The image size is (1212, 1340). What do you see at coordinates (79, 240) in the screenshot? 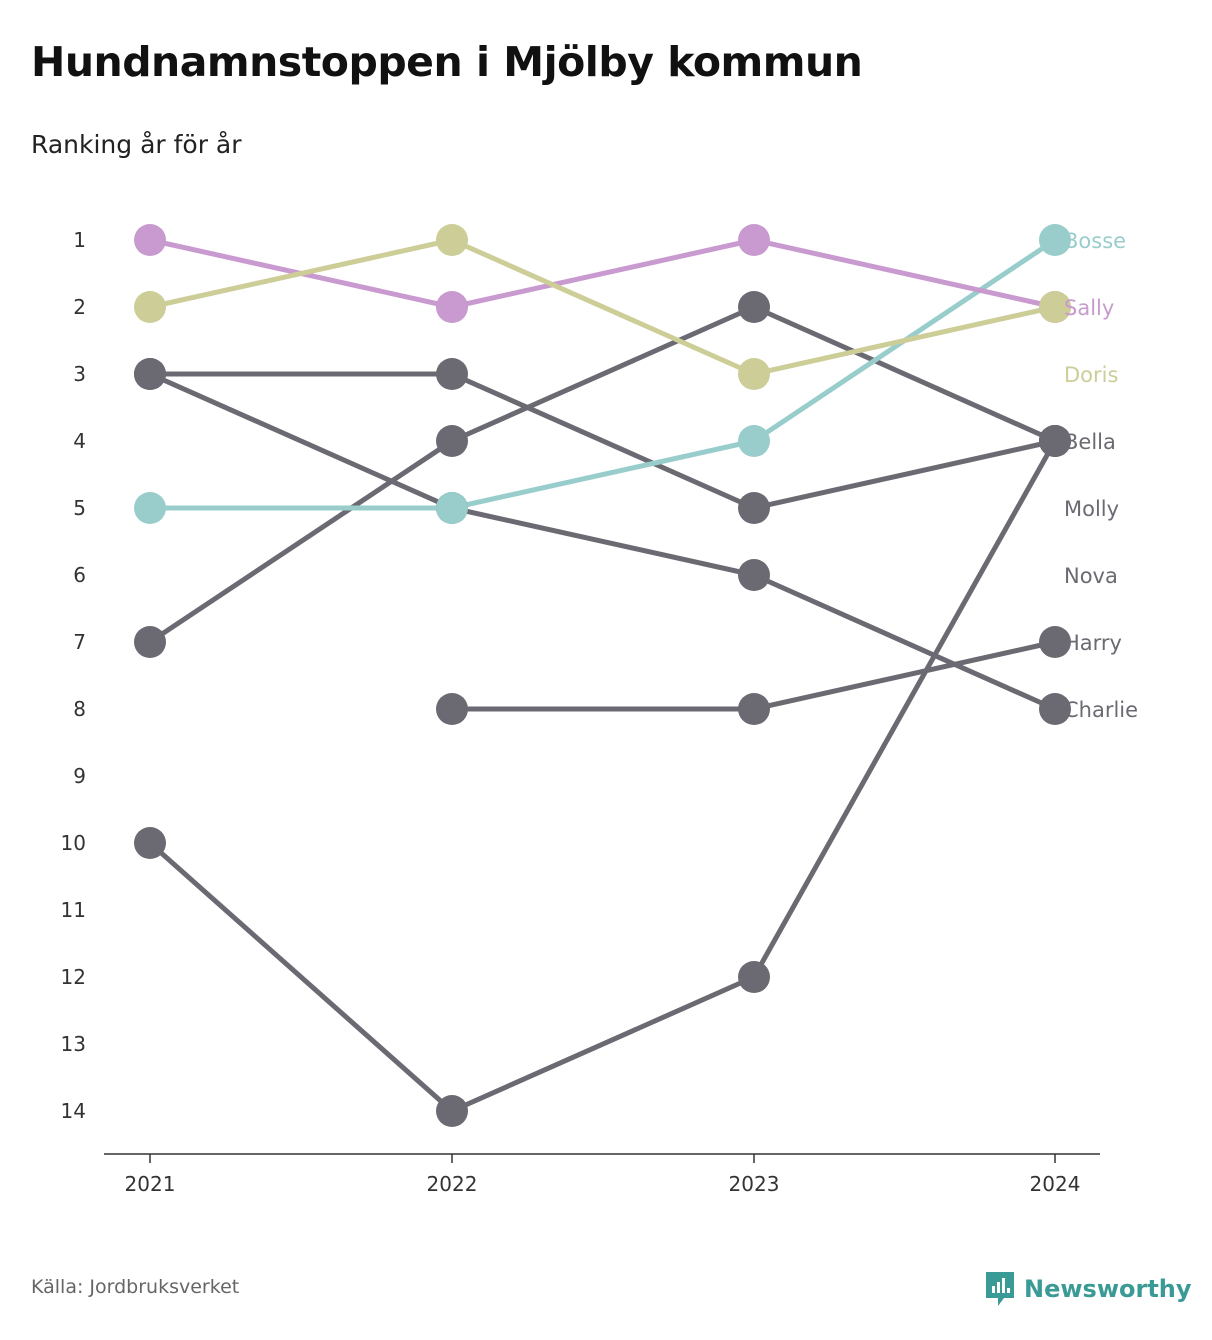
I see `y-tick-label: 1` at bounding box center [79, 240].